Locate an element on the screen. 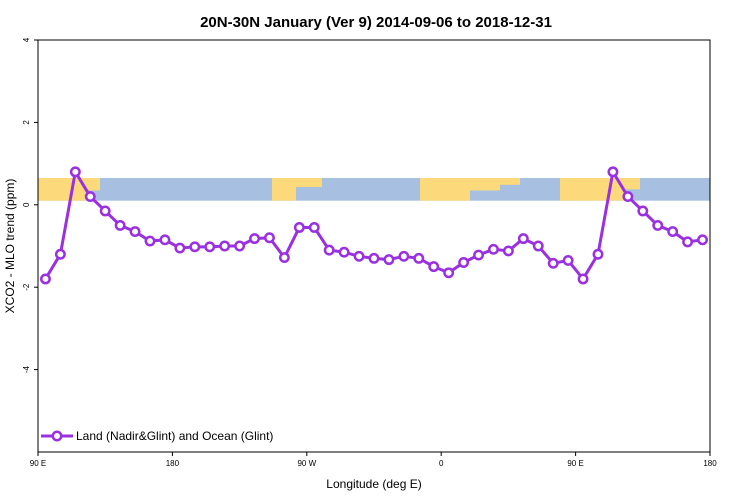  map-band is located at coordinates (374, 189).